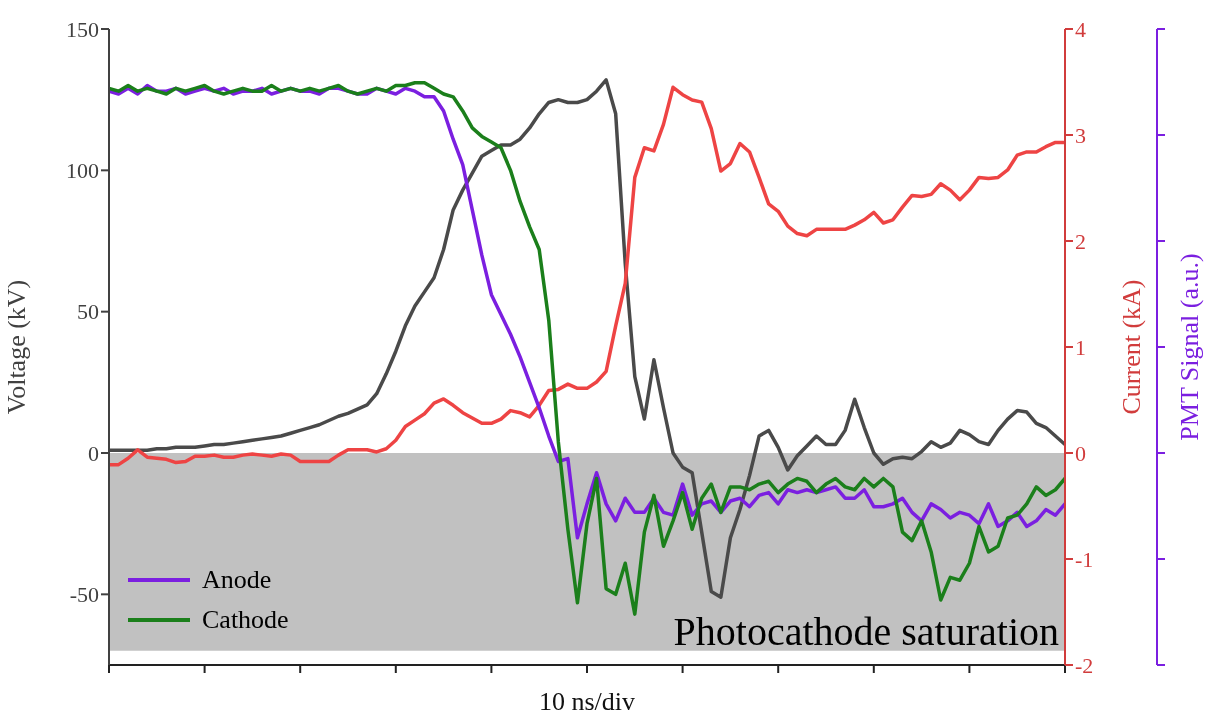 The width and height of the screenshot is (1215, 718). I want to click on legend-label: Anode, so click(237, 580).